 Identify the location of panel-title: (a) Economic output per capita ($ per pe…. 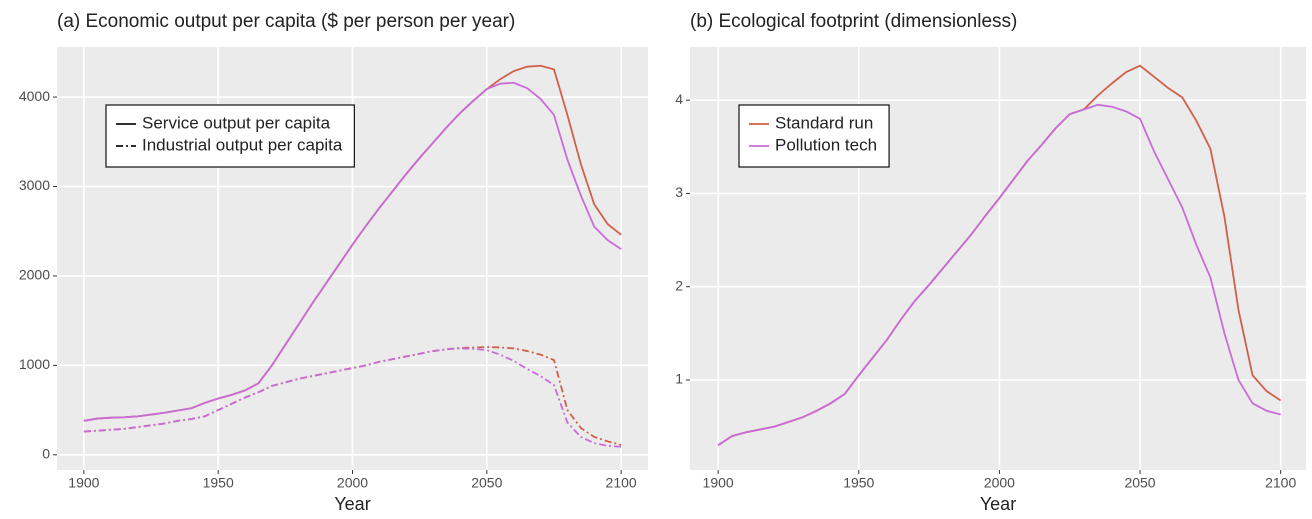
(286, 21).